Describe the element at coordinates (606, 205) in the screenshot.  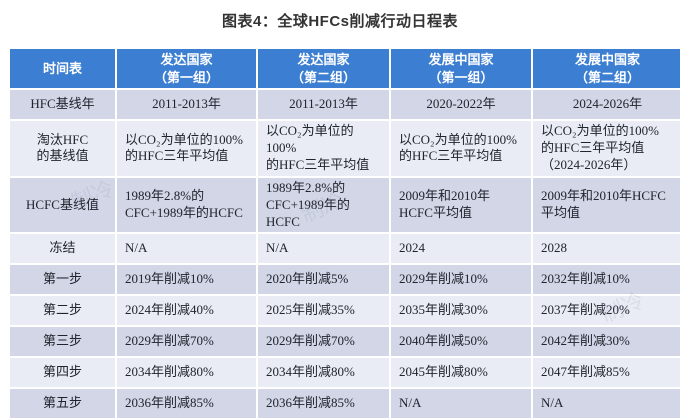
I see `table-cell: 2009年和2010年HCFC 平均值` at that location.